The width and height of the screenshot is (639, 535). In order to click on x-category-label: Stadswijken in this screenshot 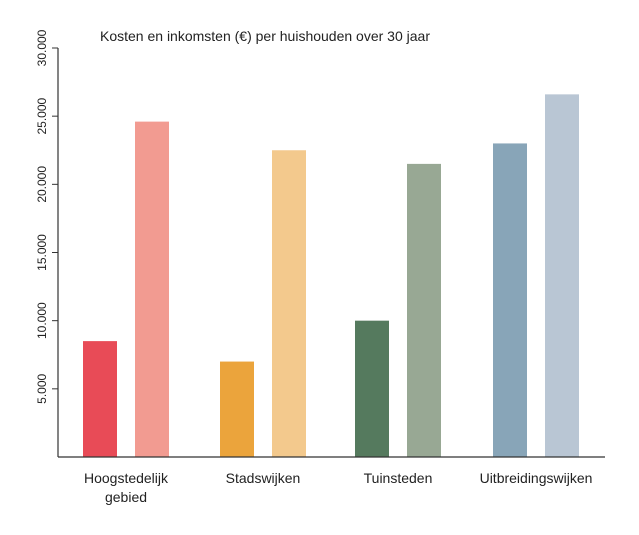, I will do `click(263, 478)`.